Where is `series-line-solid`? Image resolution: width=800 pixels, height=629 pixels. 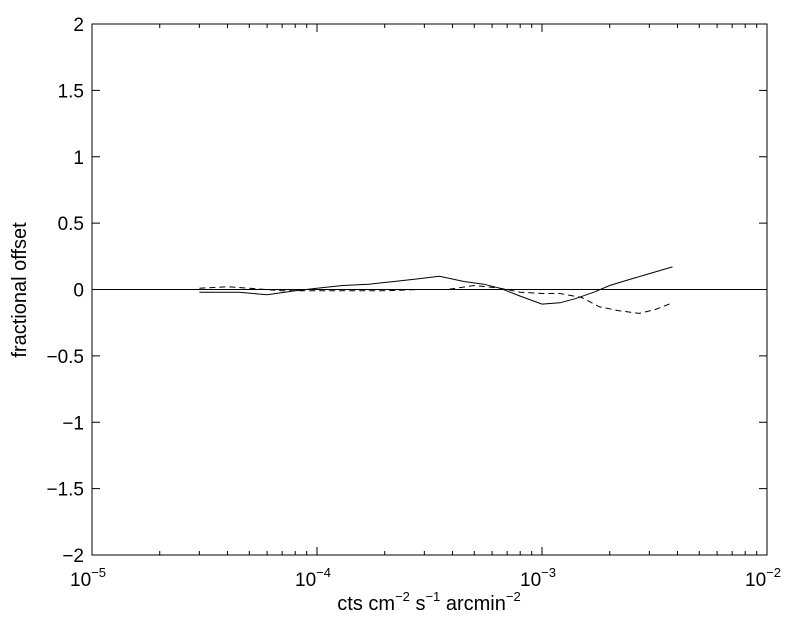
series-line-solid is located at coordinates (436, 285).